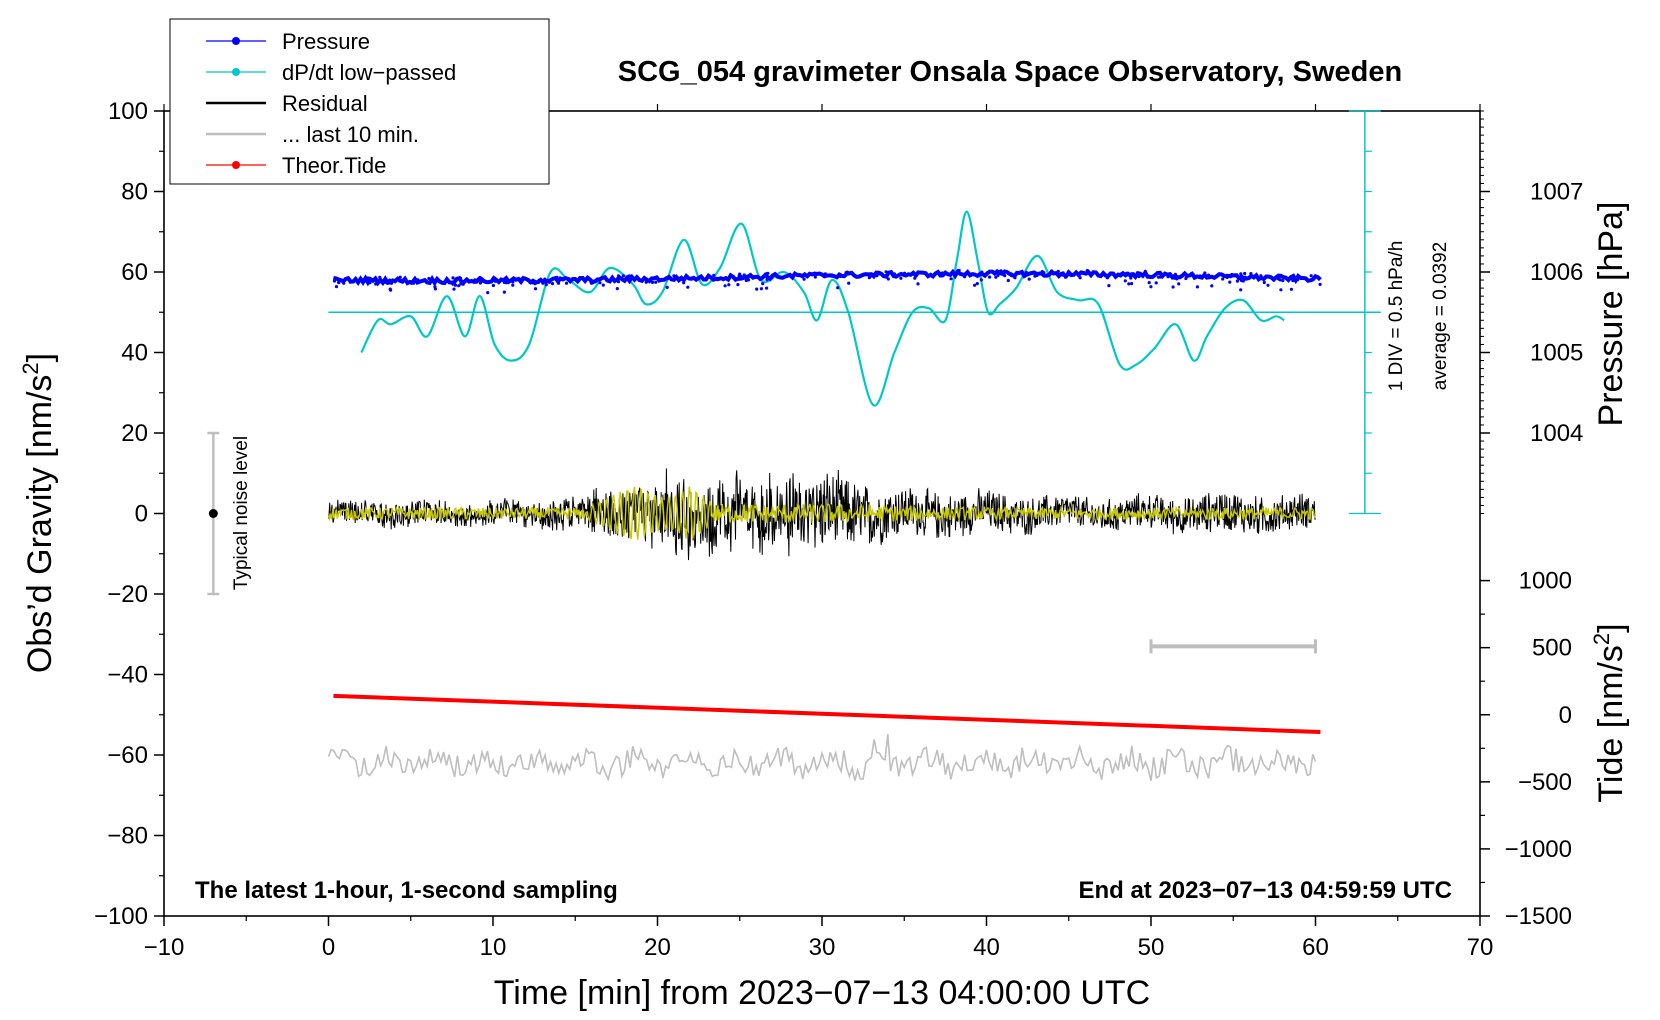 The image size is (1660, 1020). Describe the element at coordinates (1556, 353) in the screenshot. I see `pressure-tick-label: 1005` at that location.